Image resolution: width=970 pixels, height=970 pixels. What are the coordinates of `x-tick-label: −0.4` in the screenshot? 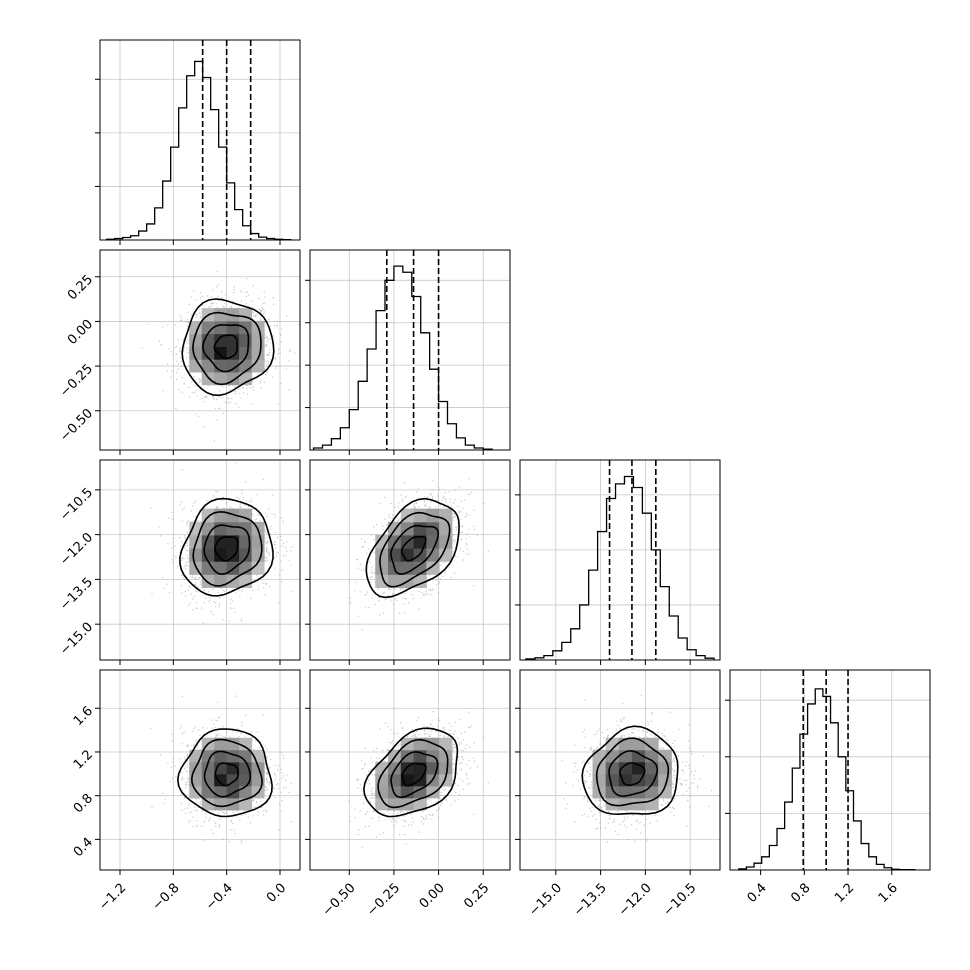 It's located at (219, 897).